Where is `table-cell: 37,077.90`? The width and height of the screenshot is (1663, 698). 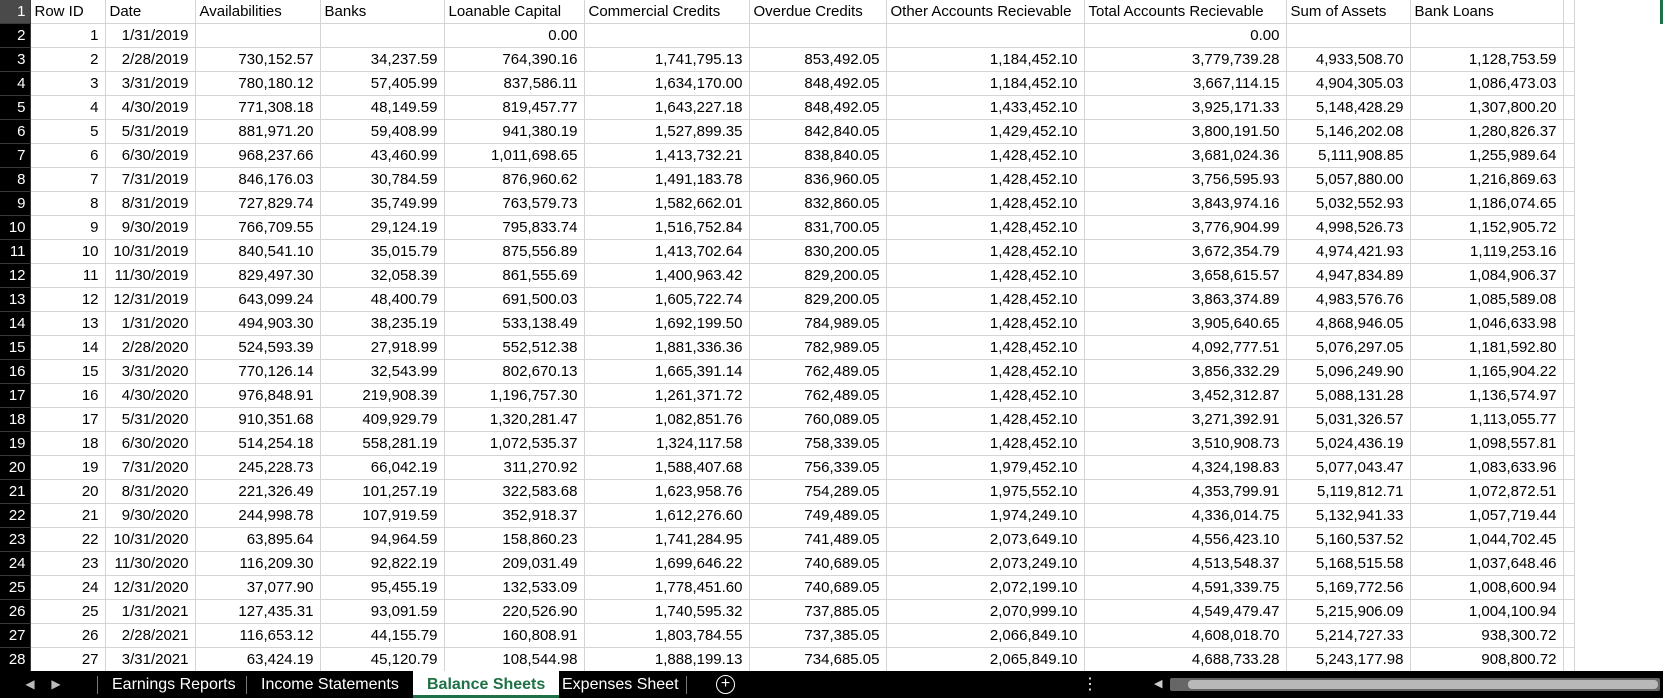 table-cell: 37,077.90 is located at coordinates (258, 587).